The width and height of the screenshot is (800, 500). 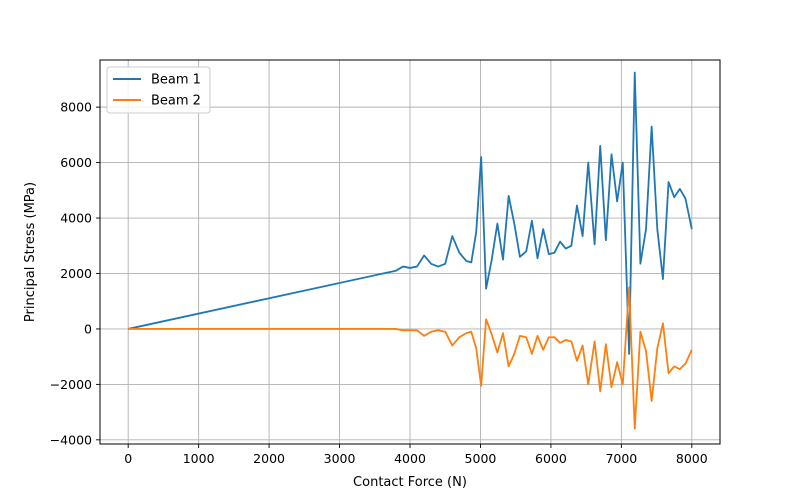 What do you see at coordinates (76, 162) in the screenshot?
I see `y-tick-label: 6000` at bounding box center [76, 162].